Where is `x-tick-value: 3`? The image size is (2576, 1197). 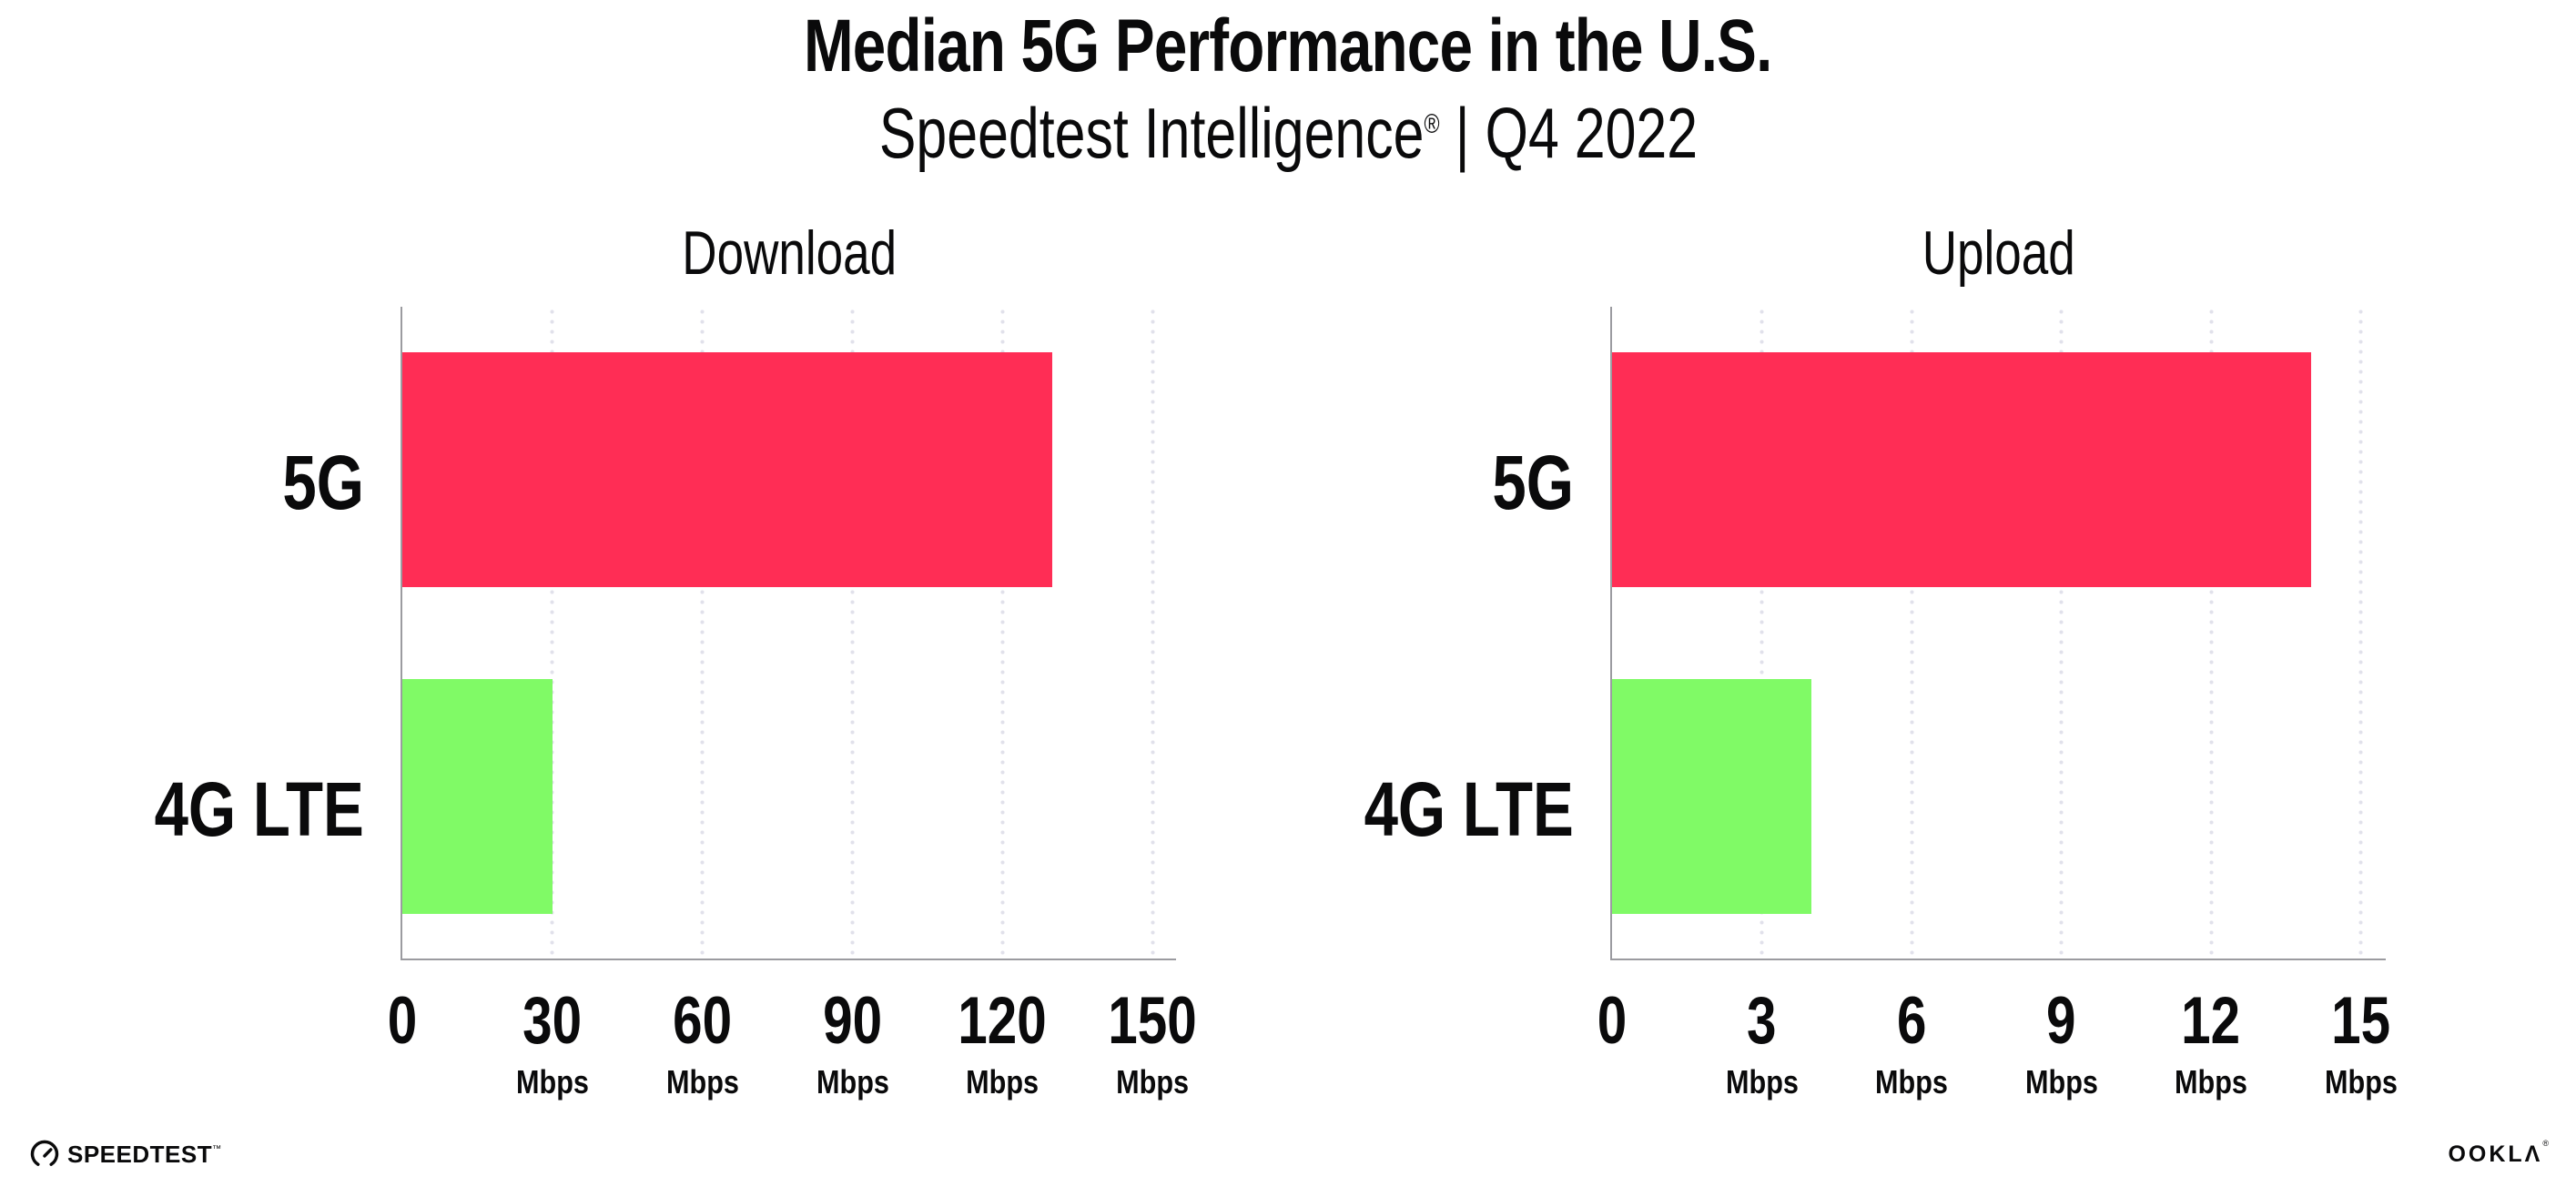
x-tick-value: 3 is located at coordinates (1762, 1021).